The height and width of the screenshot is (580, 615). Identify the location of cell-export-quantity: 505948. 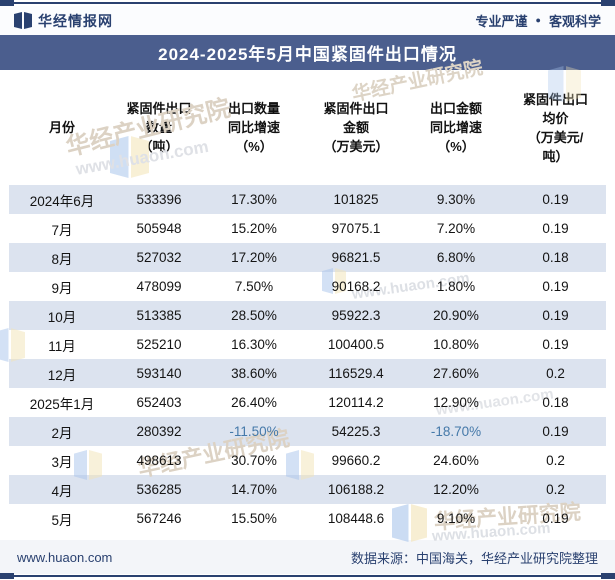
(159, 228).